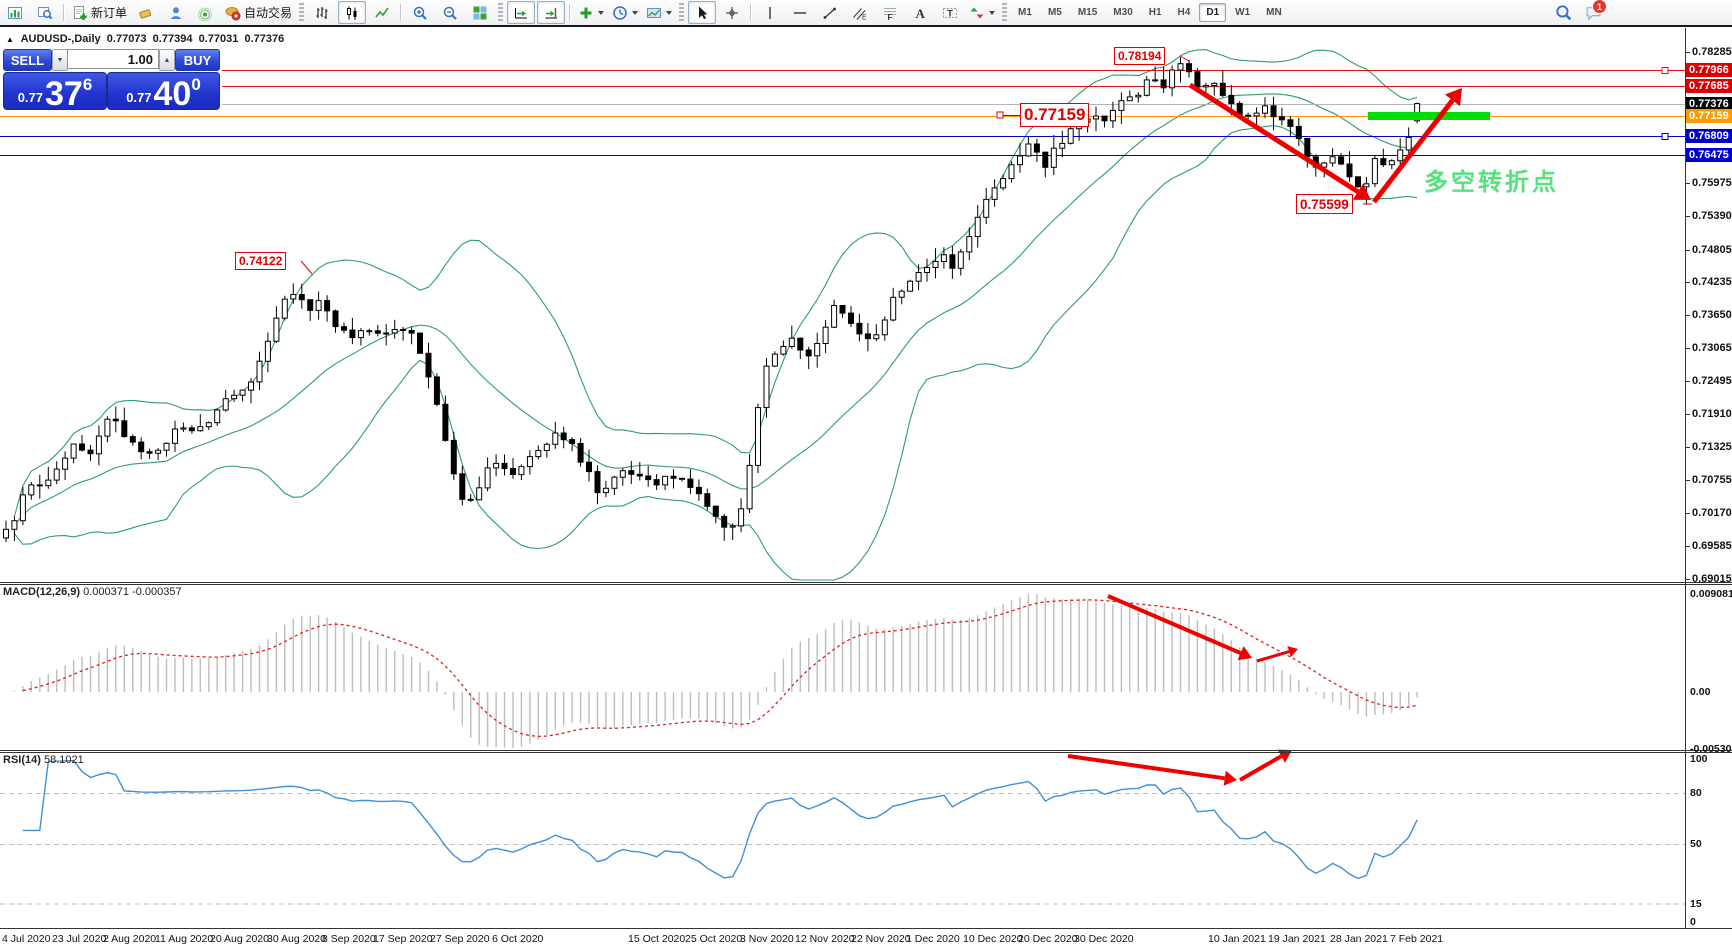 The width and height of the screenshot is (1732, 948). What do you see at coordinates (1140, 56) in the screenshot?
I see `annotation-peak-price: 0.78194` at bounding box center [1140, 56].